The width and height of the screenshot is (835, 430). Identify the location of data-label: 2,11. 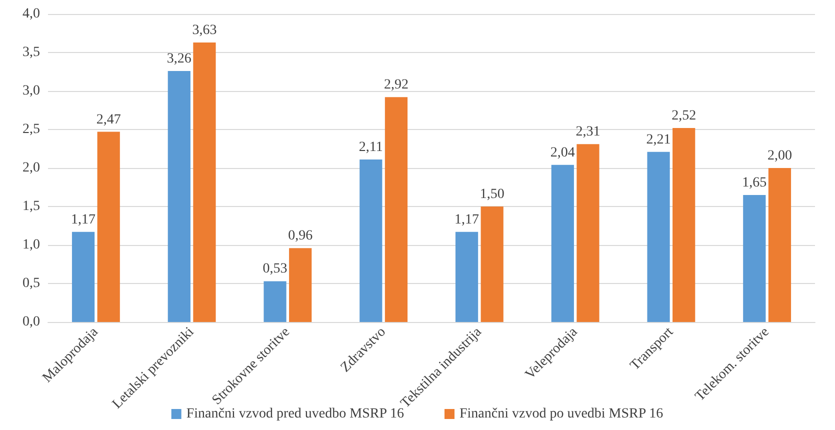
(370, 148).